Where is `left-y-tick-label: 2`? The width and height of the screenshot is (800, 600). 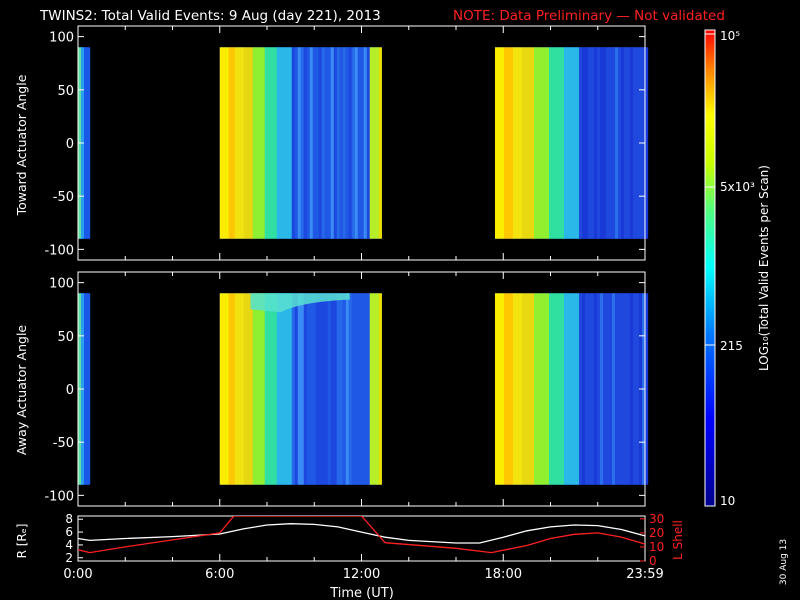 left-y-tick-label: 2 is located at coordinates (69, 558).